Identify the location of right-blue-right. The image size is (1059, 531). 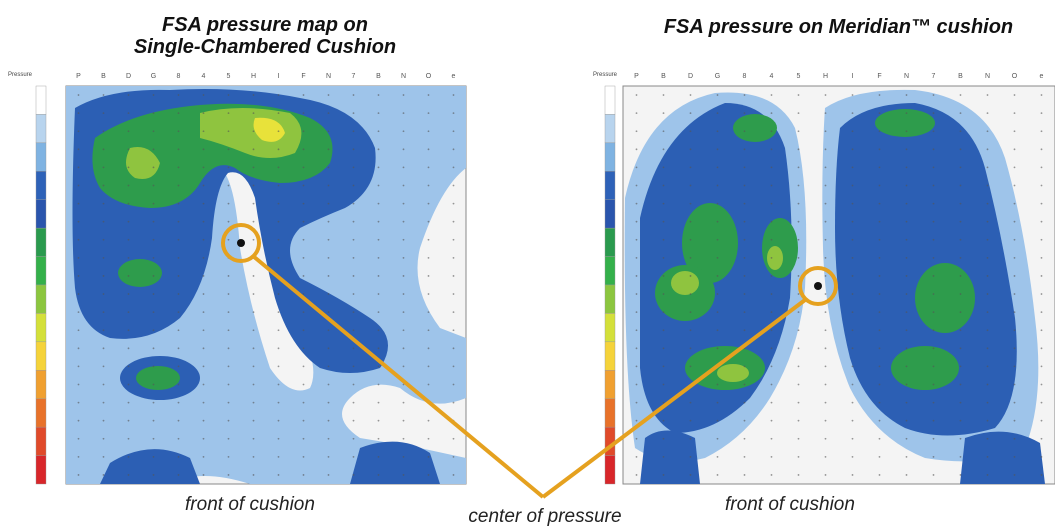
(926, 269).